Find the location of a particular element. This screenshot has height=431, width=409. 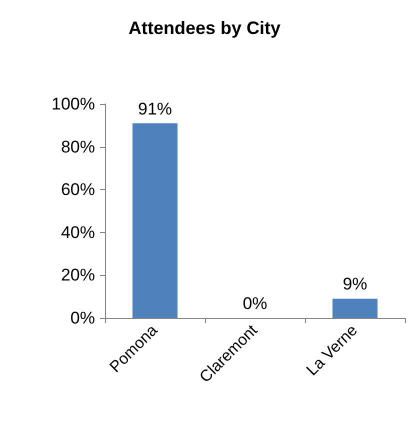

y-tick-label: 40% is located at coordinates (77, 232).